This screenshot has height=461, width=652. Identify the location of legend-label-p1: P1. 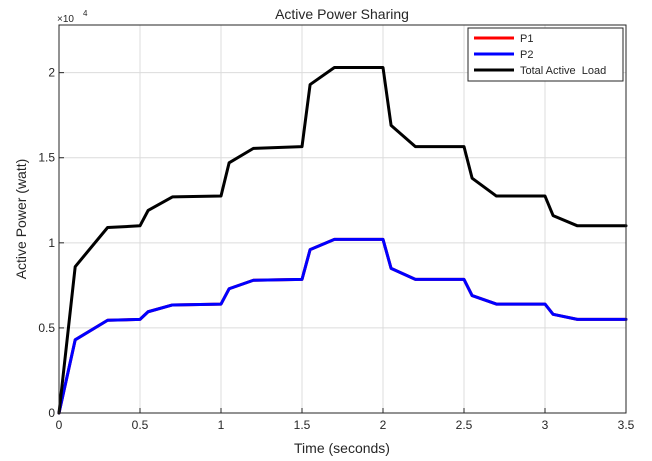
(526, 39).